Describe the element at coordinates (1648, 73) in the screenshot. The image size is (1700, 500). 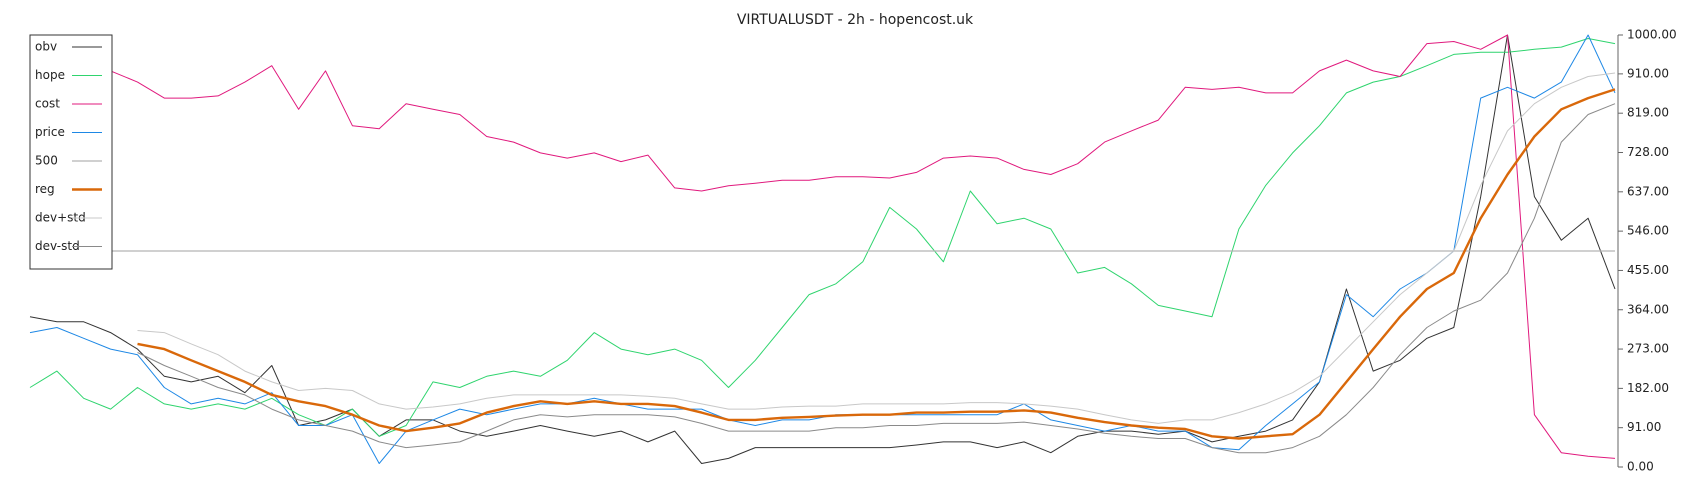
I see `y-tick-label: 910.00` at that location.